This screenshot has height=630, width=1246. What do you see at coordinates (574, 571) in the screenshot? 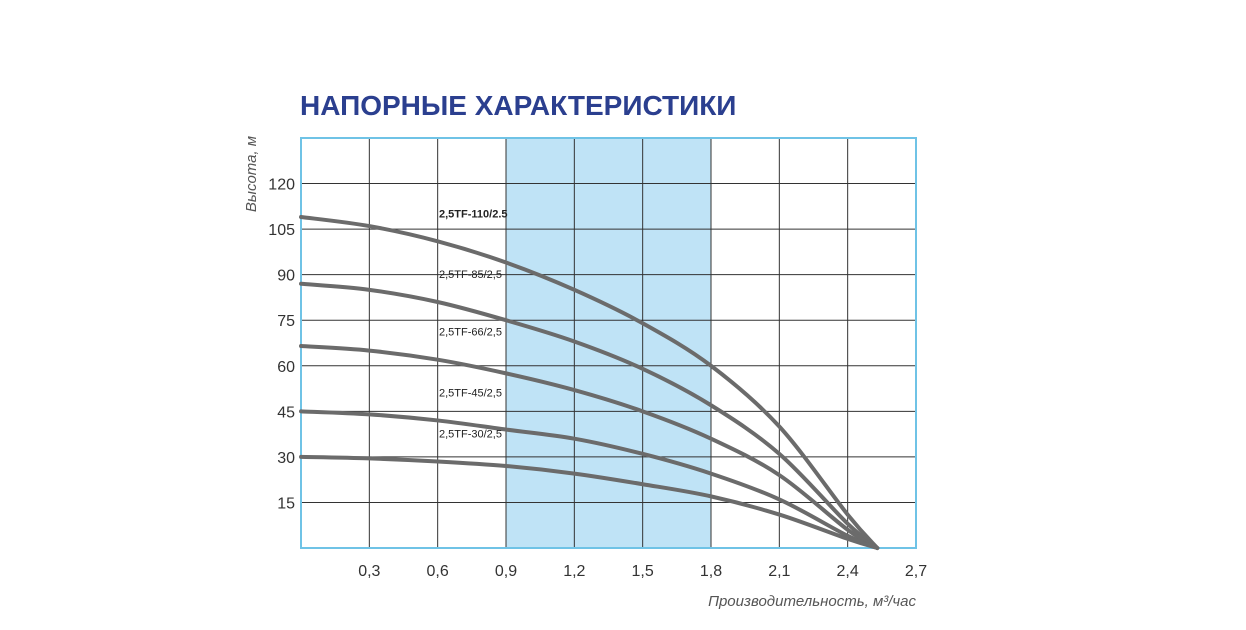
I see `x-tick-label: 1,2` at bounding box center [574, 571].